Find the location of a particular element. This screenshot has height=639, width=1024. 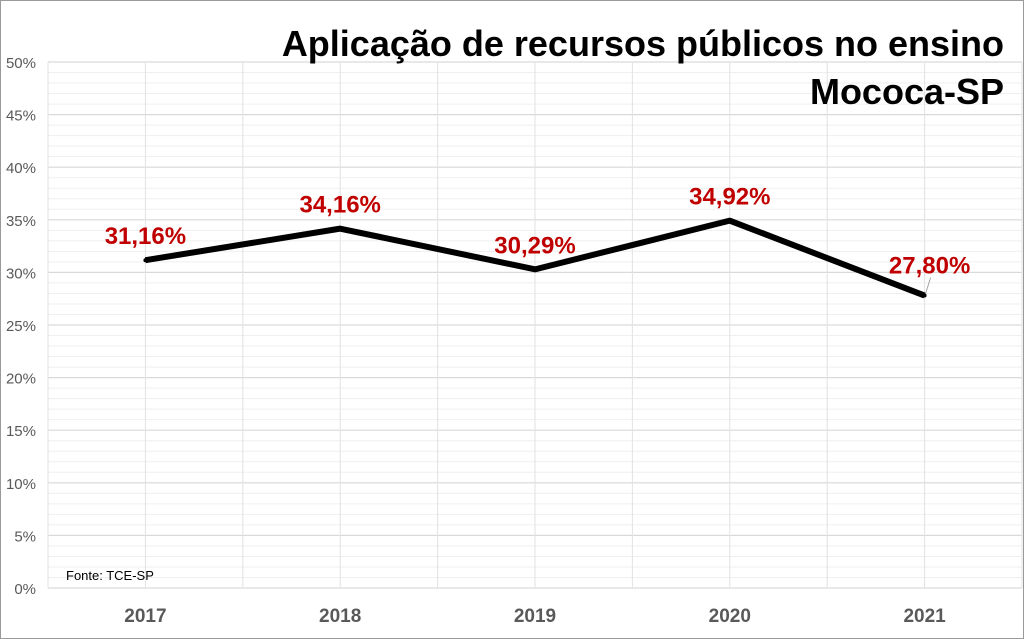

y-tick-label: 15% is located at coordinates (21, 431).